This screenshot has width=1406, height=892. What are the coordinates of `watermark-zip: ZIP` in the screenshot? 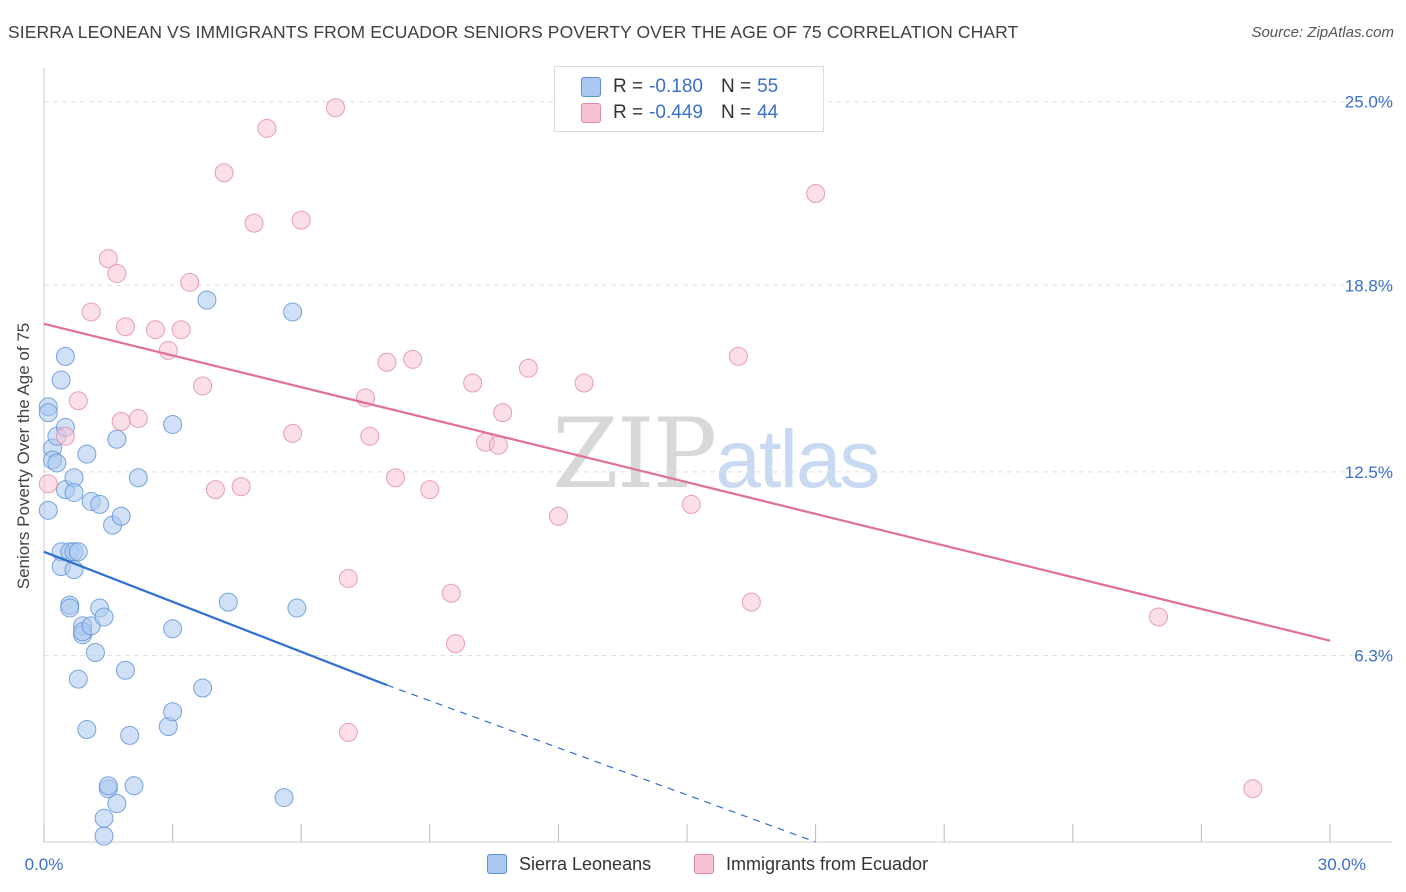 It's located at (634, 454).